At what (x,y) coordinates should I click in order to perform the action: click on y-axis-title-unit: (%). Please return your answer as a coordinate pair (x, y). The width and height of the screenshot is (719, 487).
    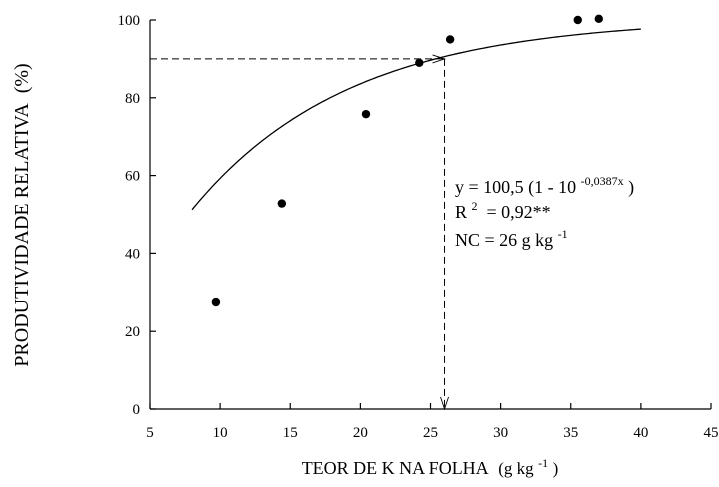
    Looking at the image, I should click on (22, 78).